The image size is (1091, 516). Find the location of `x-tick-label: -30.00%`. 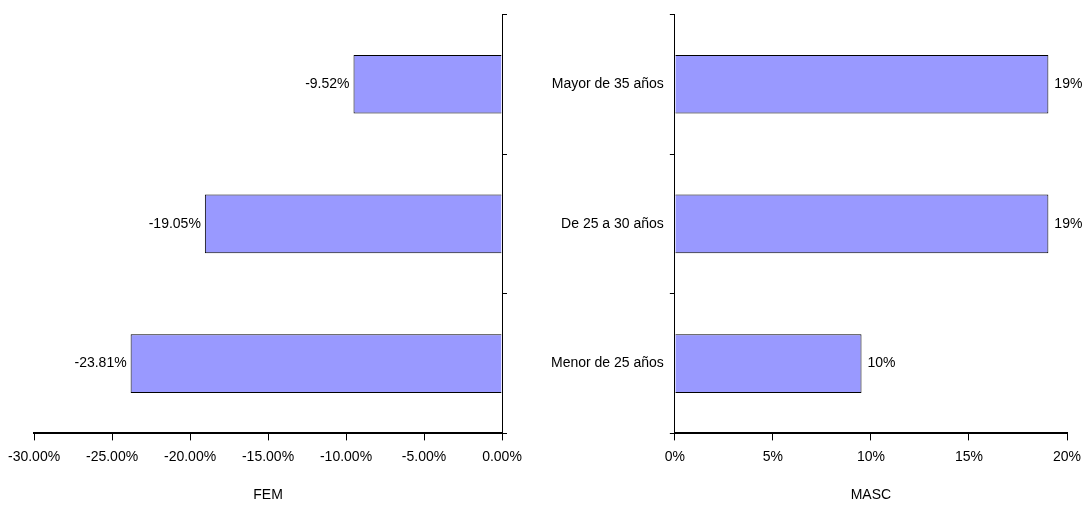

x-tick-label: -30.00% is located at coordinates (34, 455).